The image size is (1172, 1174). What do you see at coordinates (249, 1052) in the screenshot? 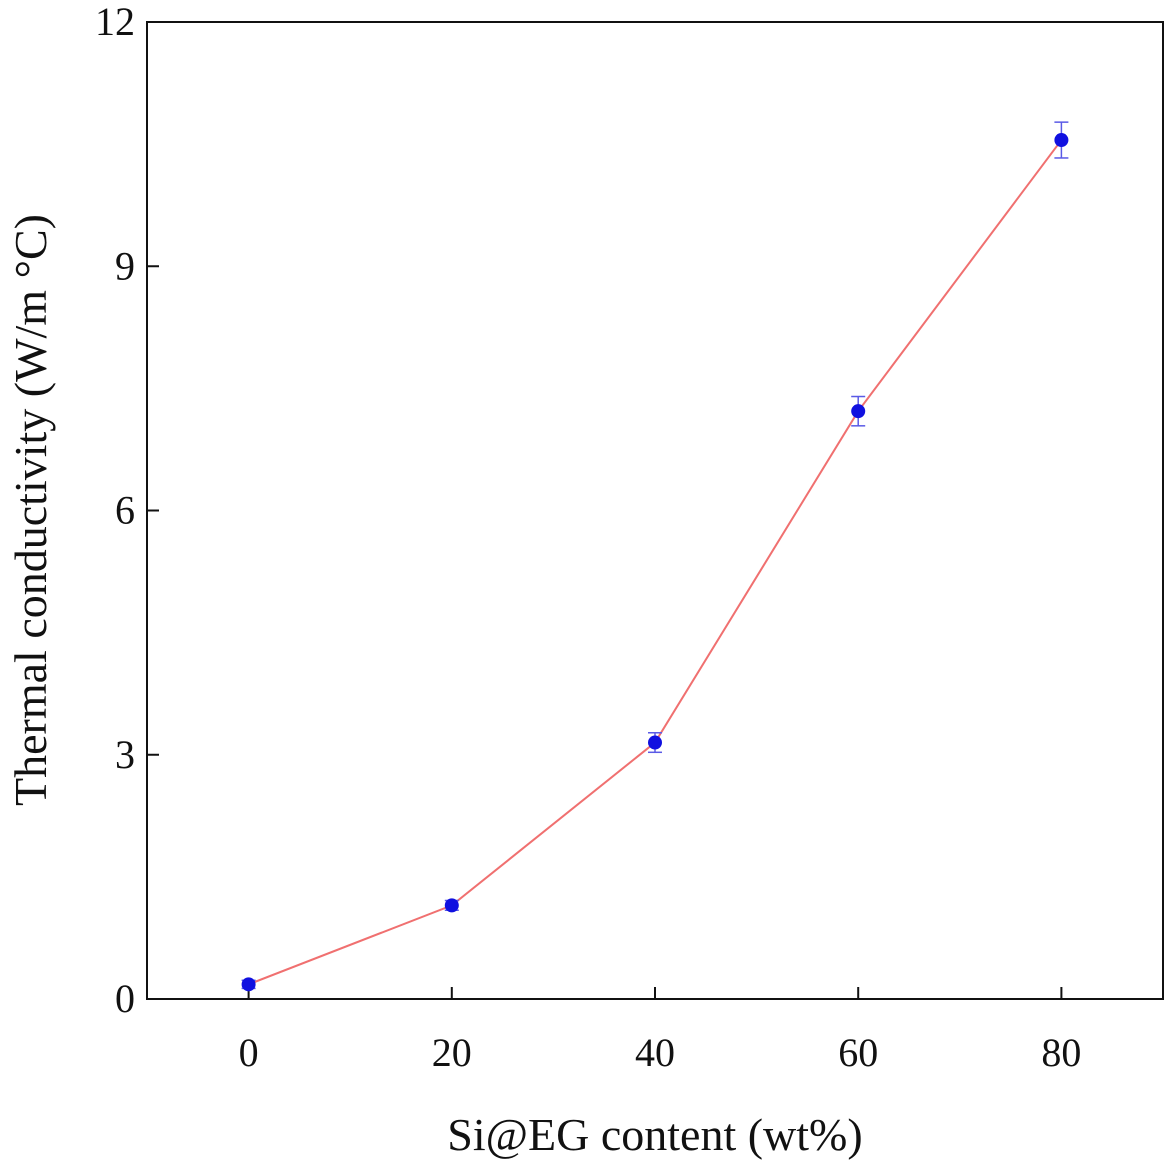
I see `x-tick-label: 0` at bounding box center [249, 1052].